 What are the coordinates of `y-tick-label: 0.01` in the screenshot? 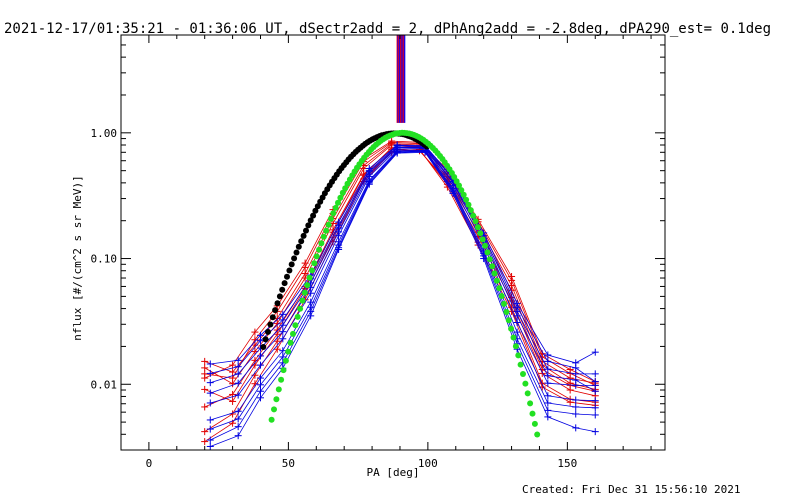 It's located at (104, 384).